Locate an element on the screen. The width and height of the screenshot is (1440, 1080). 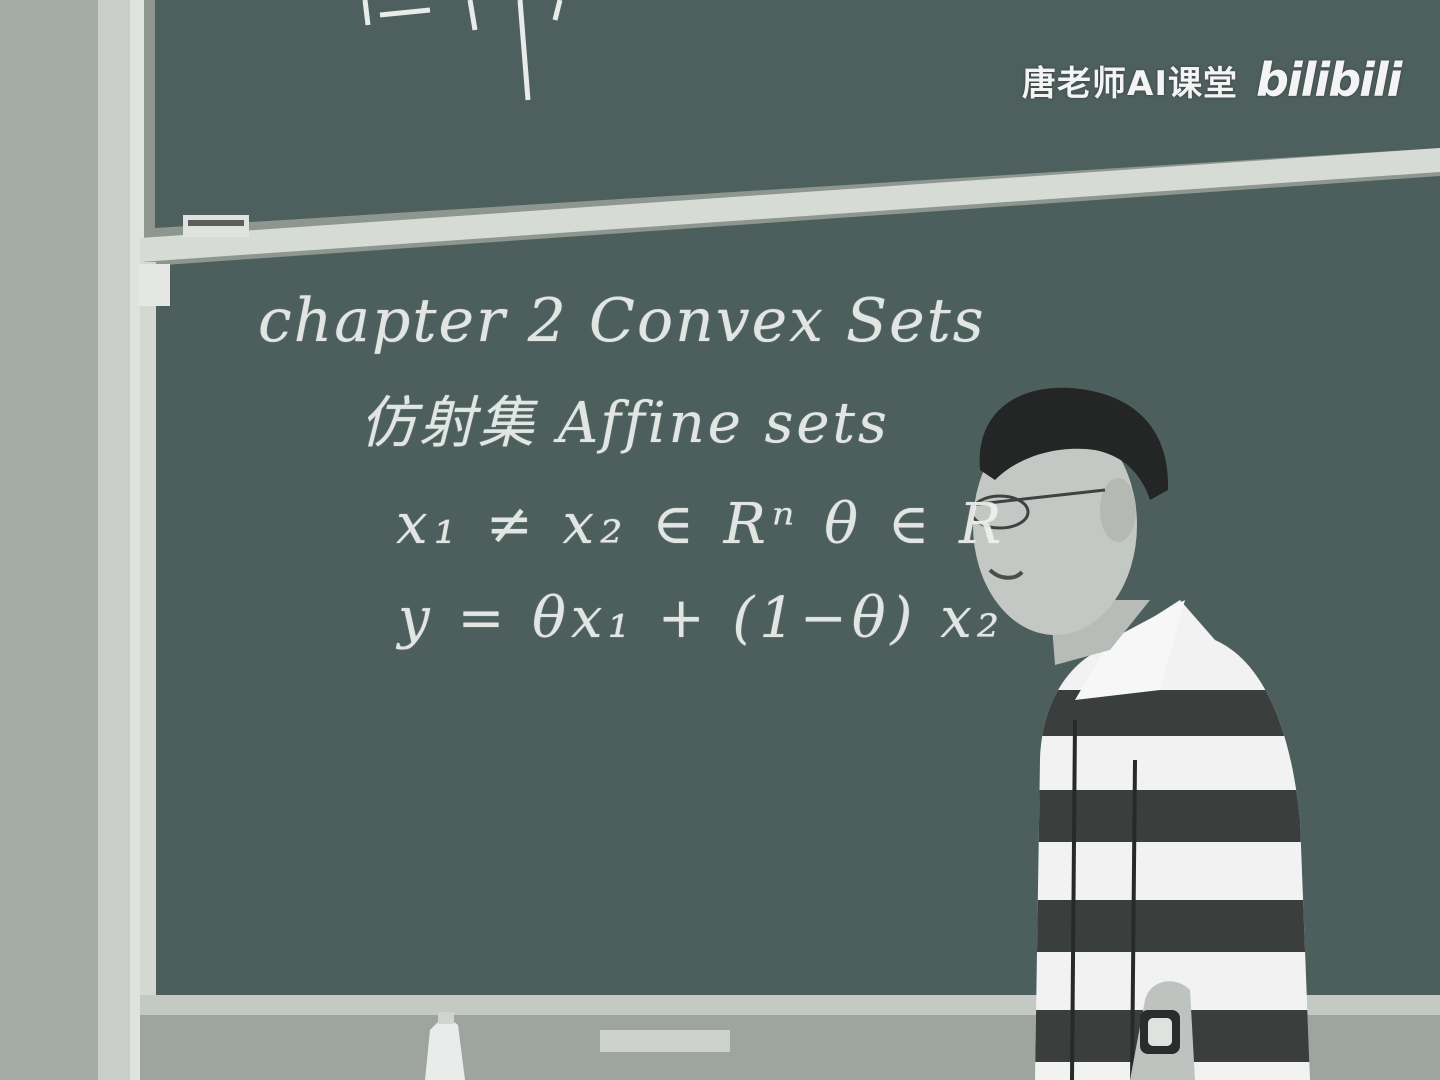
board-rail is located at coordinates (790, 205).